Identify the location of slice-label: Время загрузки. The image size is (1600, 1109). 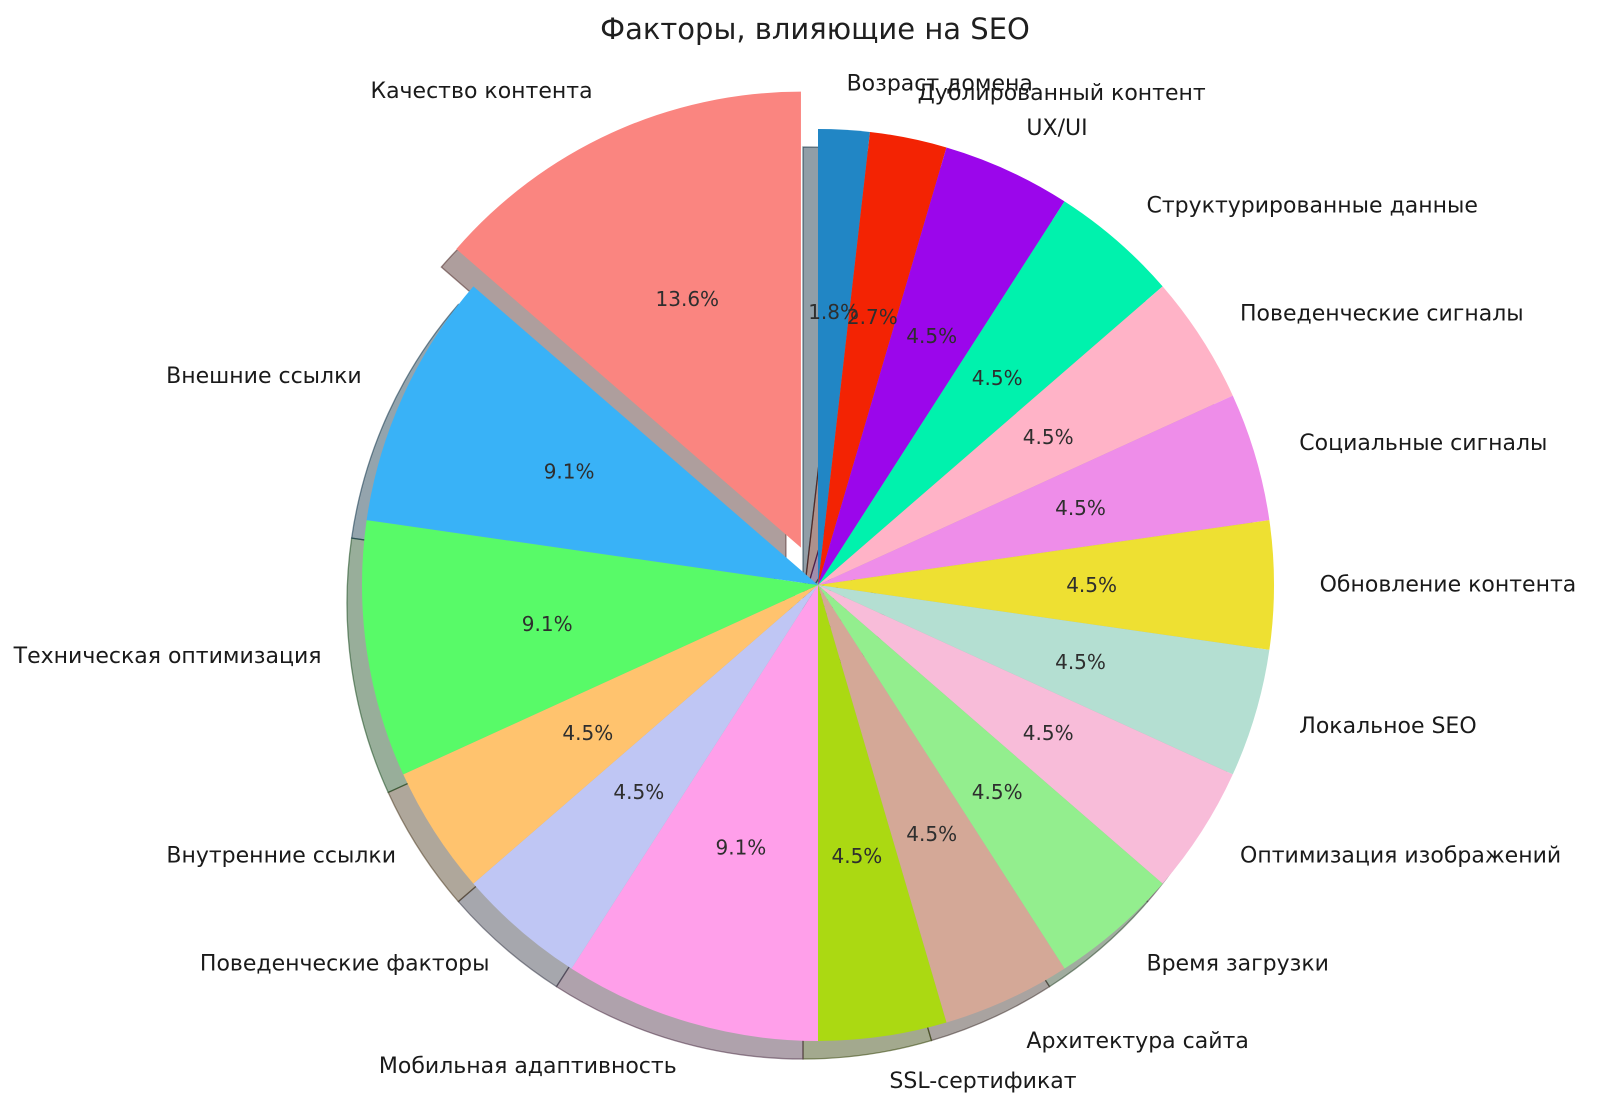
(1238, 964).